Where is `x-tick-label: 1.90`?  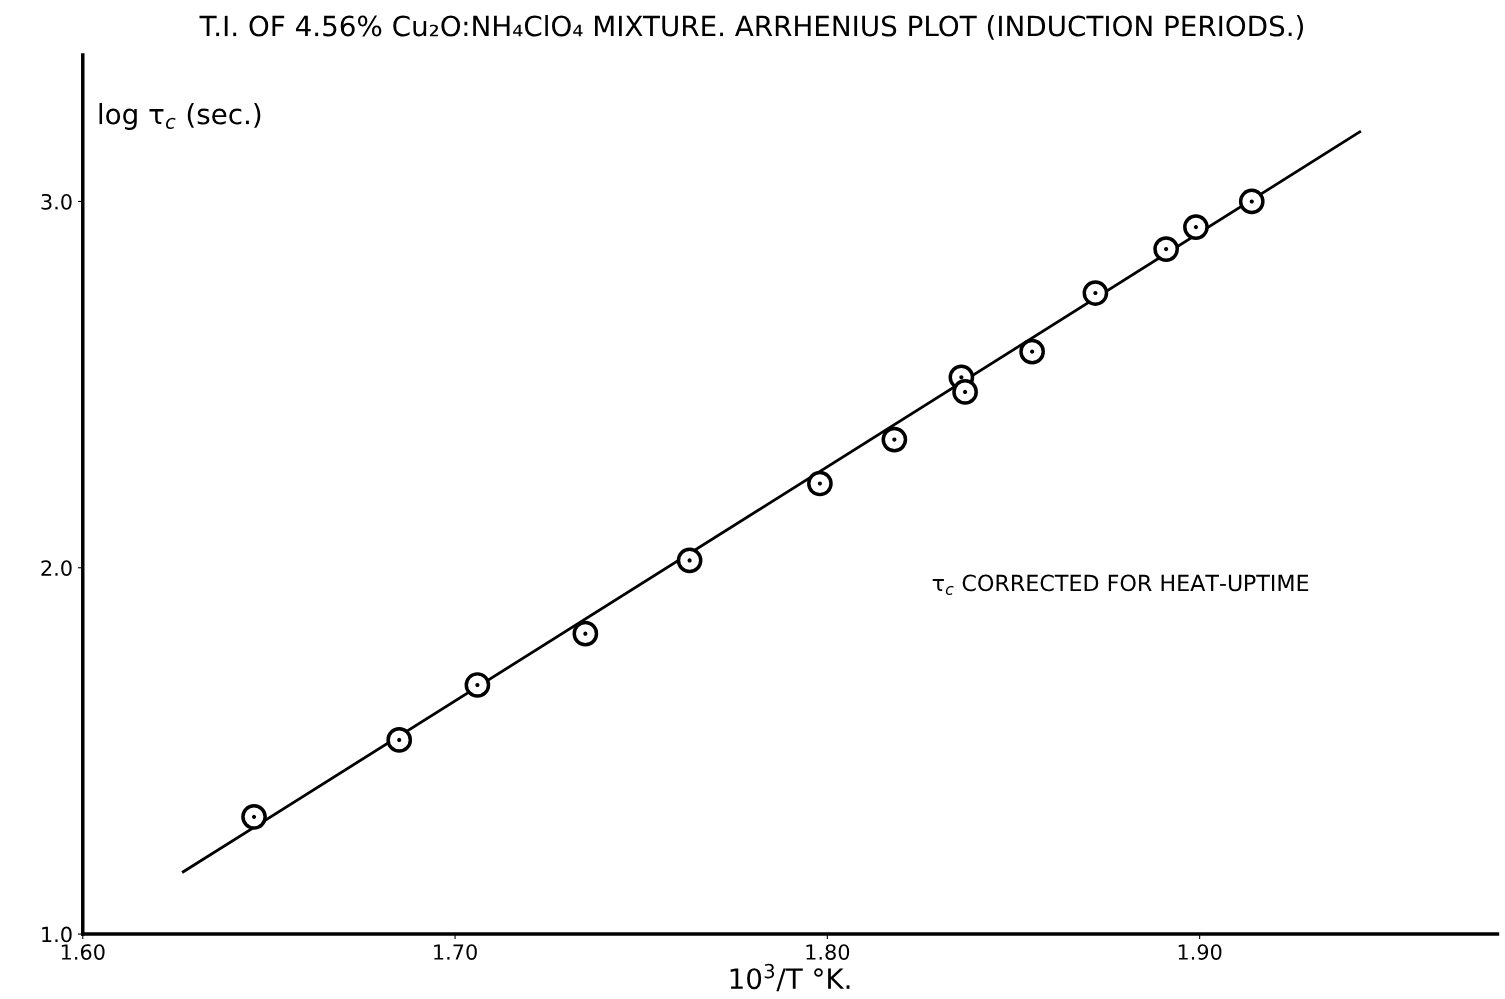
x-tick-label: 1.90 is located at coordinates (1200, 952).